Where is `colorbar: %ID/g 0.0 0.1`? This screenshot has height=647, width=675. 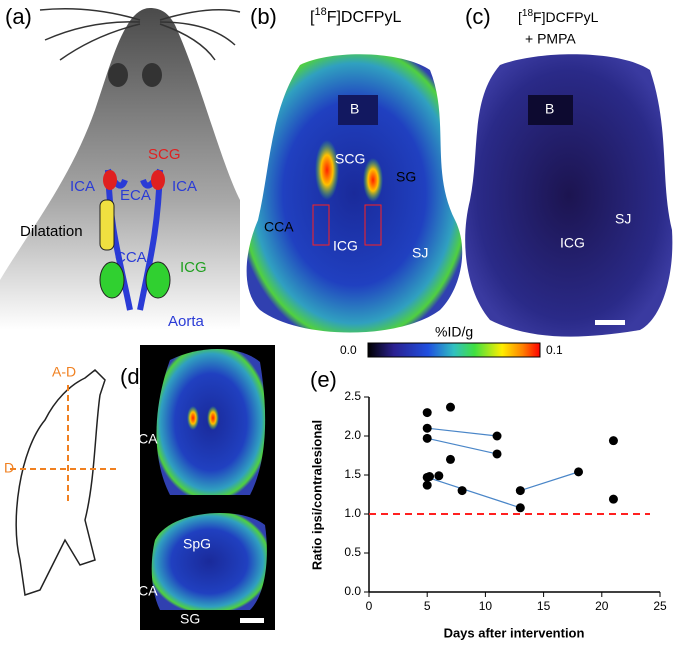
colorbar: %ID/g 0.0 0.1 is located at coordinates (451, 341).